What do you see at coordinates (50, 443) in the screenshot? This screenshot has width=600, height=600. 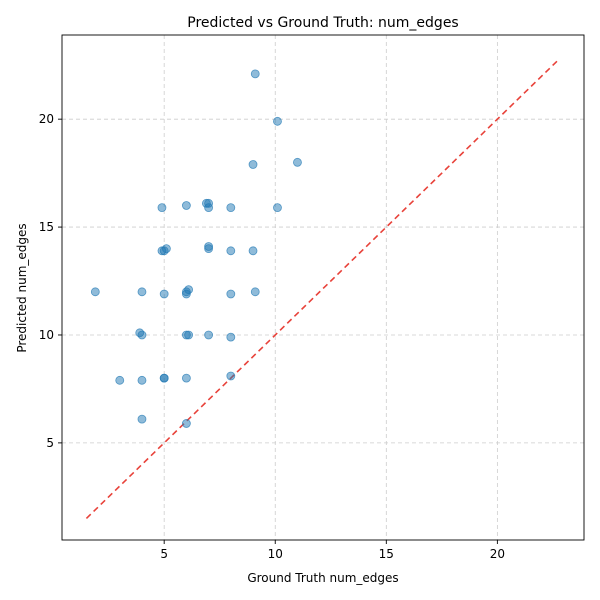 I see `y-tick-label: 5` at bounding box center [50, 443].